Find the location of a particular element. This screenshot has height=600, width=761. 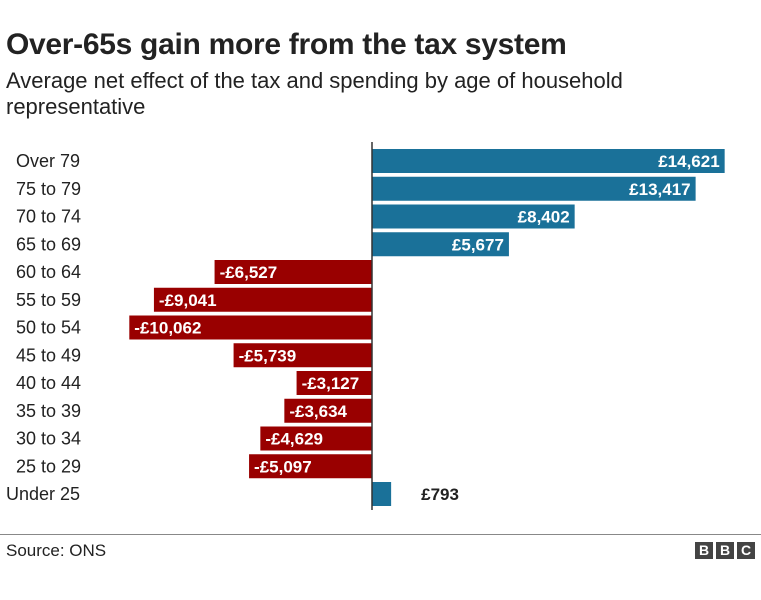

category-label: 25 to 29 is located at coordinates (48, 466).